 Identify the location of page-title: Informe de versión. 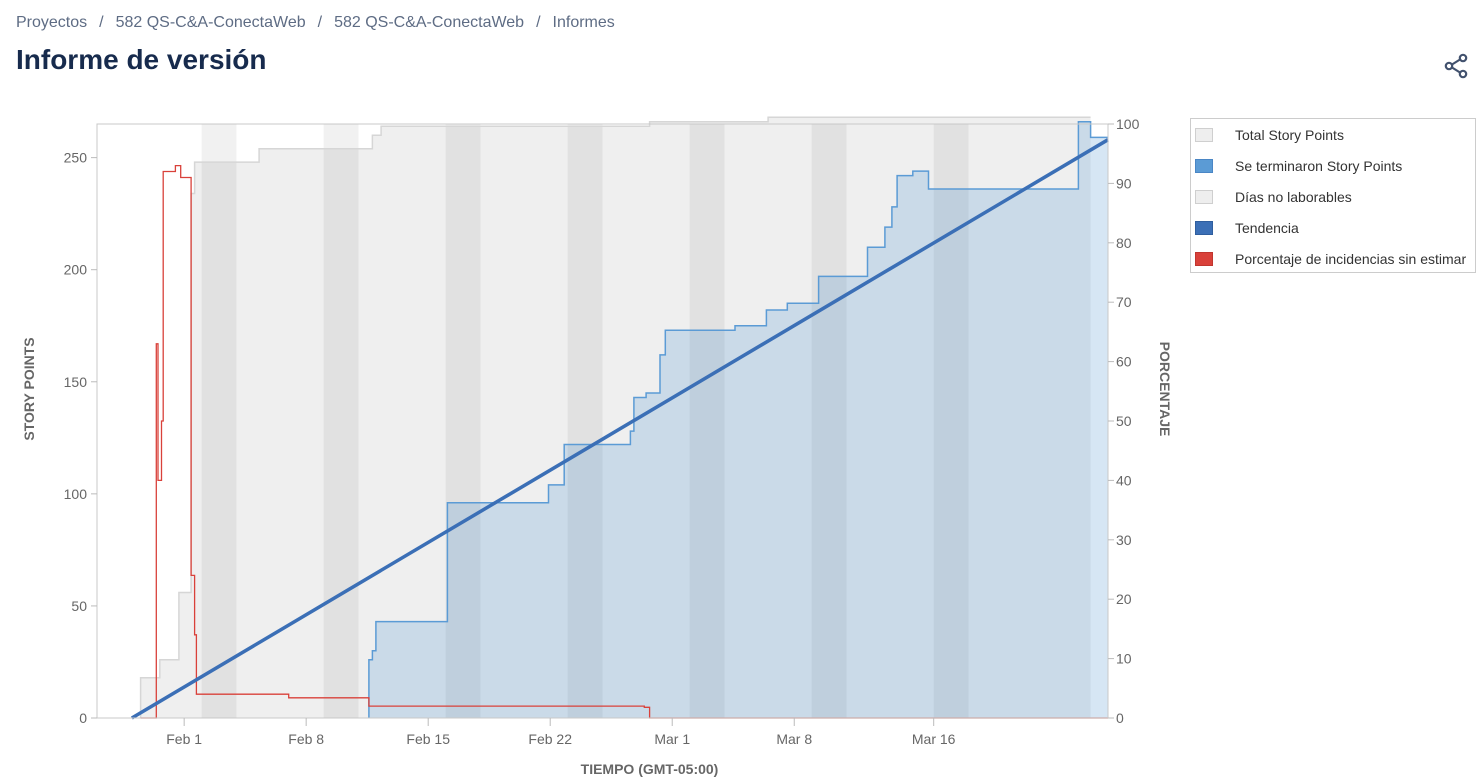
(141, 59).